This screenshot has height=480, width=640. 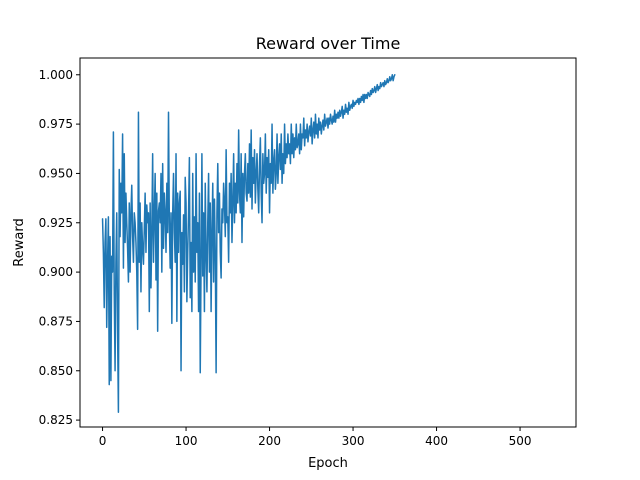 I want to click on y-tick-label: 0.850, so click(x=56, y=371).